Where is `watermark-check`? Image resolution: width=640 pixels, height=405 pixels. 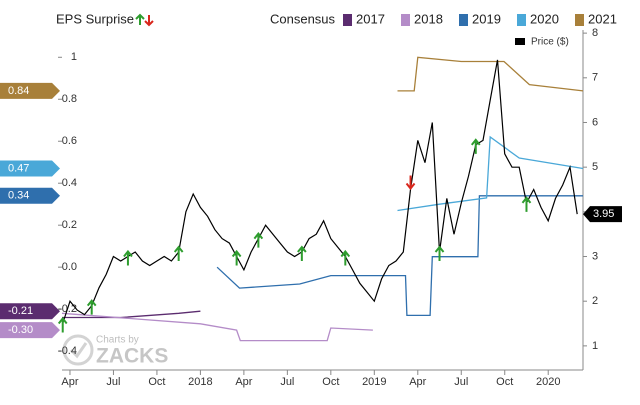 watermark-check is located at coordinates (78, 350).